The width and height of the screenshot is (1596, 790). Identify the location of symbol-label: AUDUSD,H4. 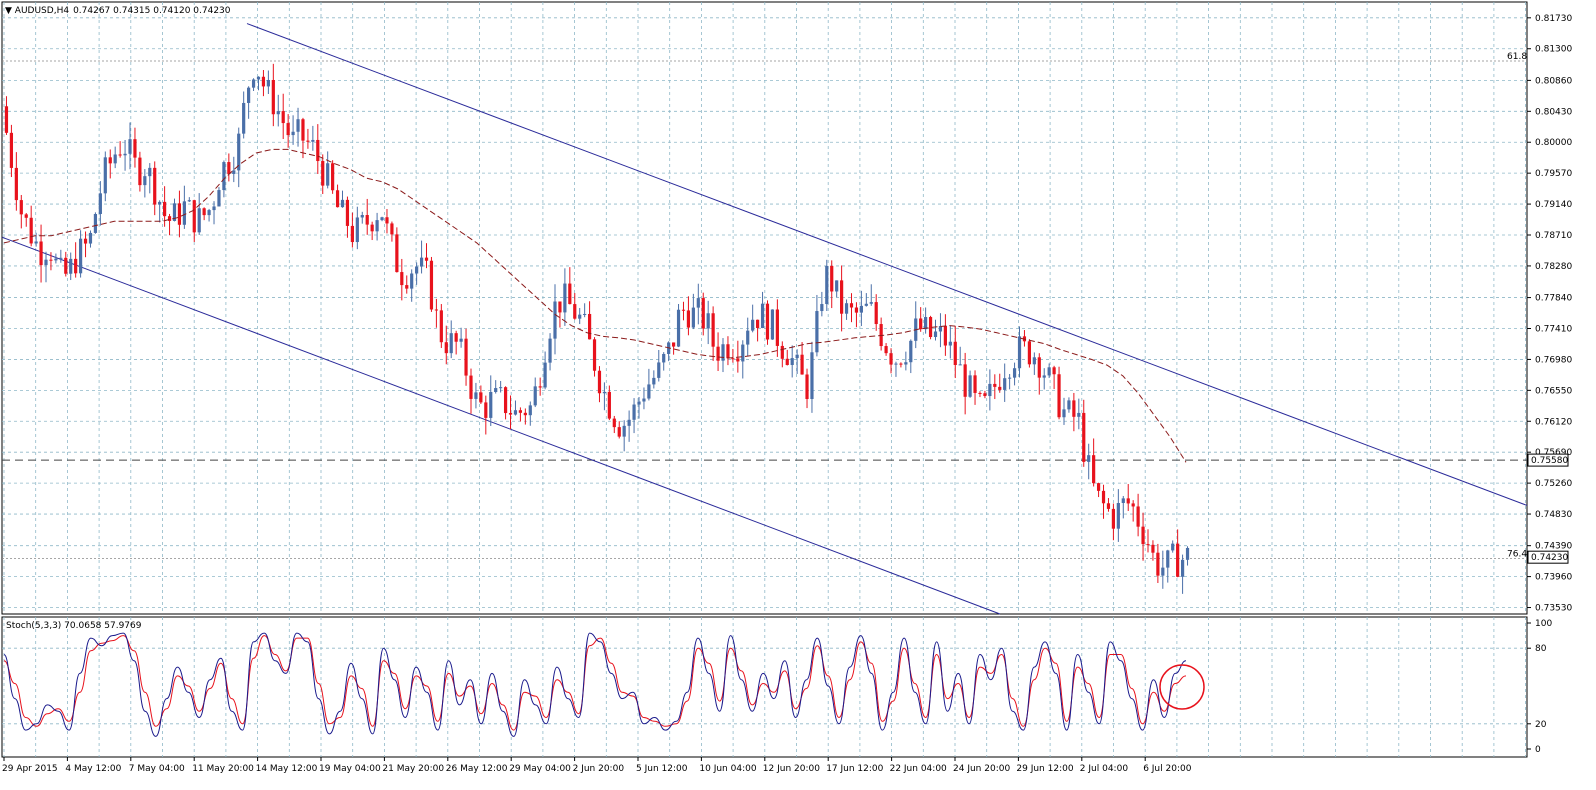
(42, 11).